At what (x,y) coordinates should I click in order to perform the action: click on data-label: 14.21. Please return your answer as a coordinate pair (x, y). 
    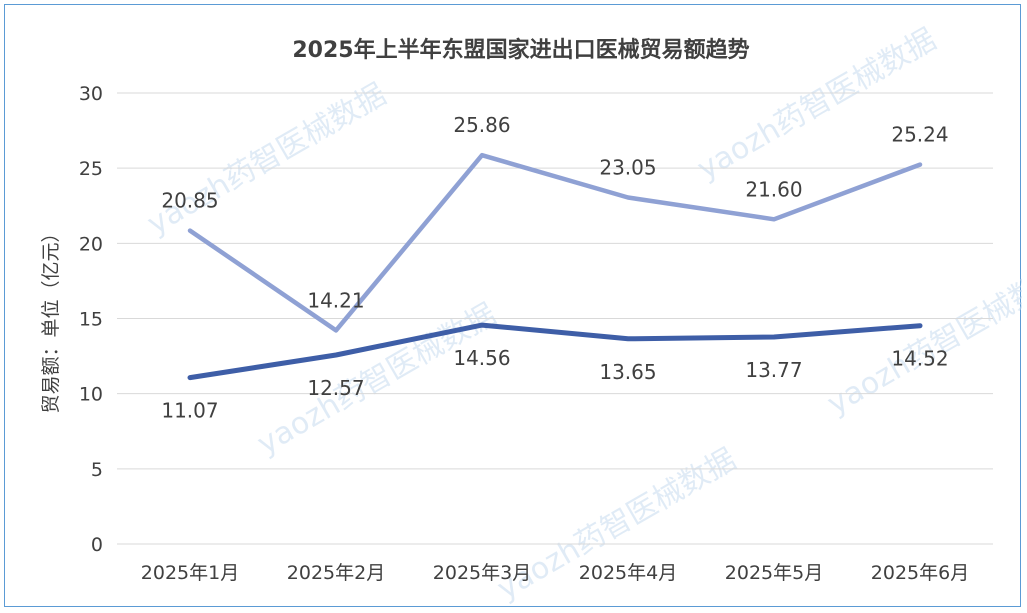
    Looking at the image, I should click on (335, 300).